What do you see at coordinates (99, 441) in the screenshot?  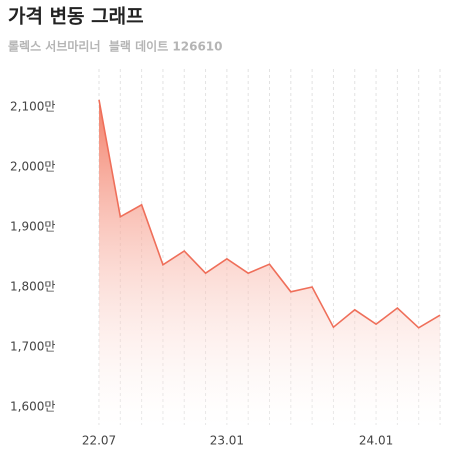 I see `x-tick-label: 22.07` at bounding box center [99, 441].